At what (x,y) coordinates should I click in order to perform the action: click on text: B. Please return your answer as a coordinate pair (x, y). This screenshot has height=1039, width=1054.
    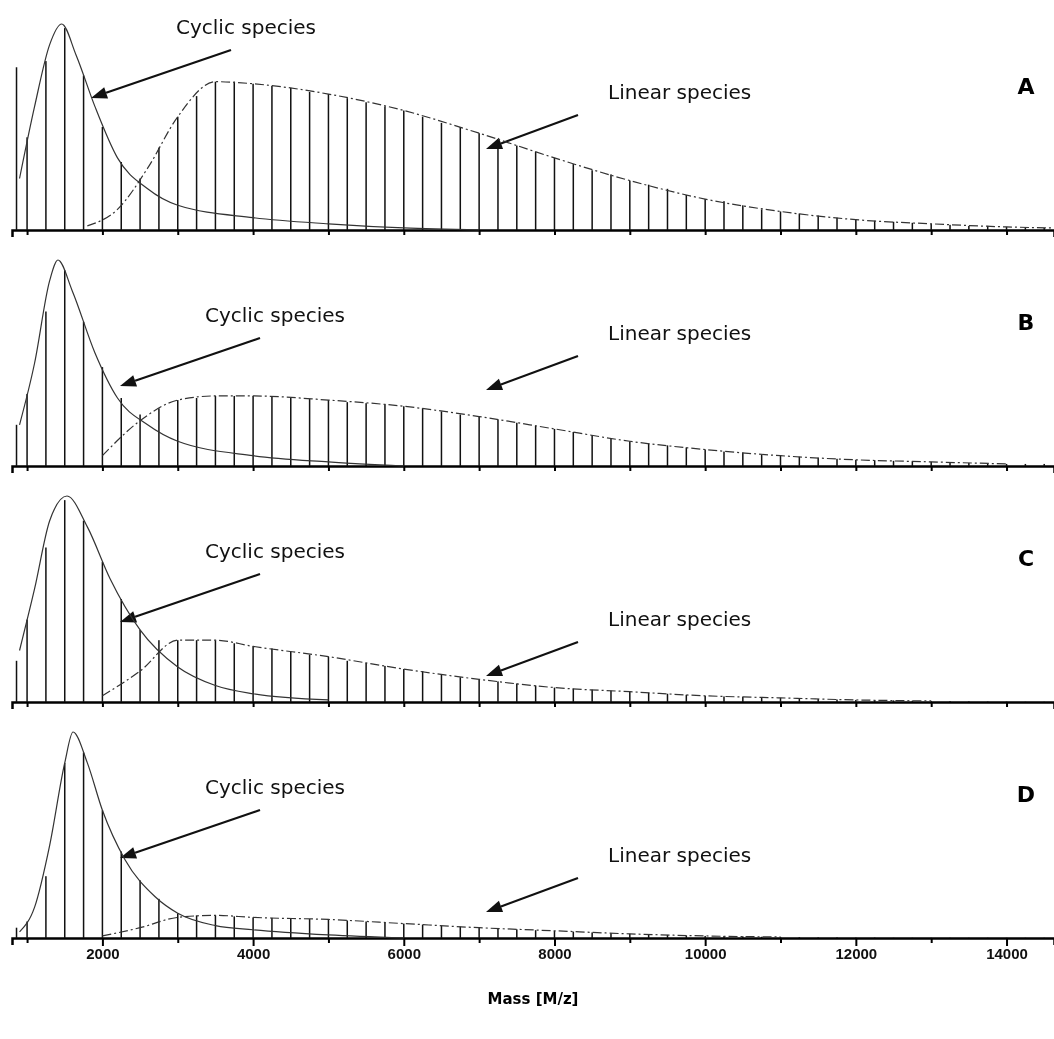
    Looking at the image, I should click on (1026, 322).